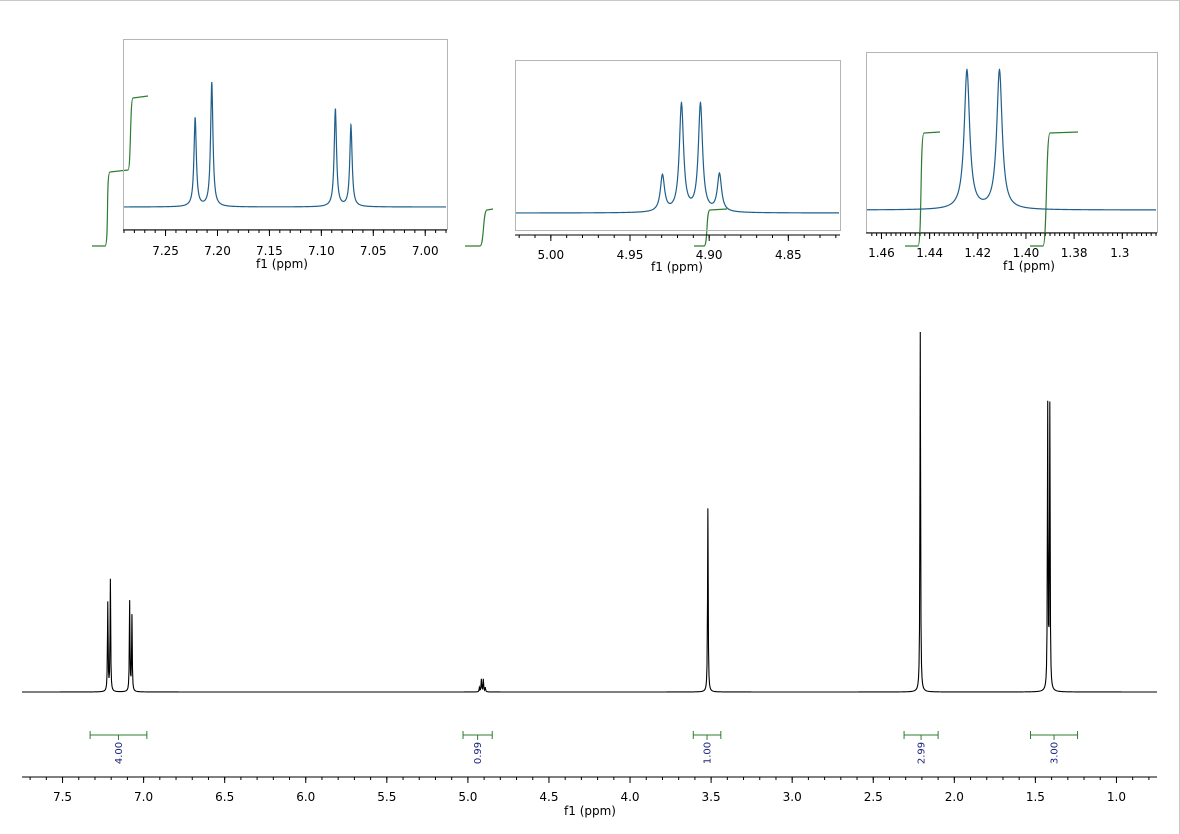 The height and width of the screenshot is (834, 1180). What do you see at coordinates (321, 251) in the screenshot?
I see `inset-x-tick-label: 7.10` at bounding box center [321, 251].